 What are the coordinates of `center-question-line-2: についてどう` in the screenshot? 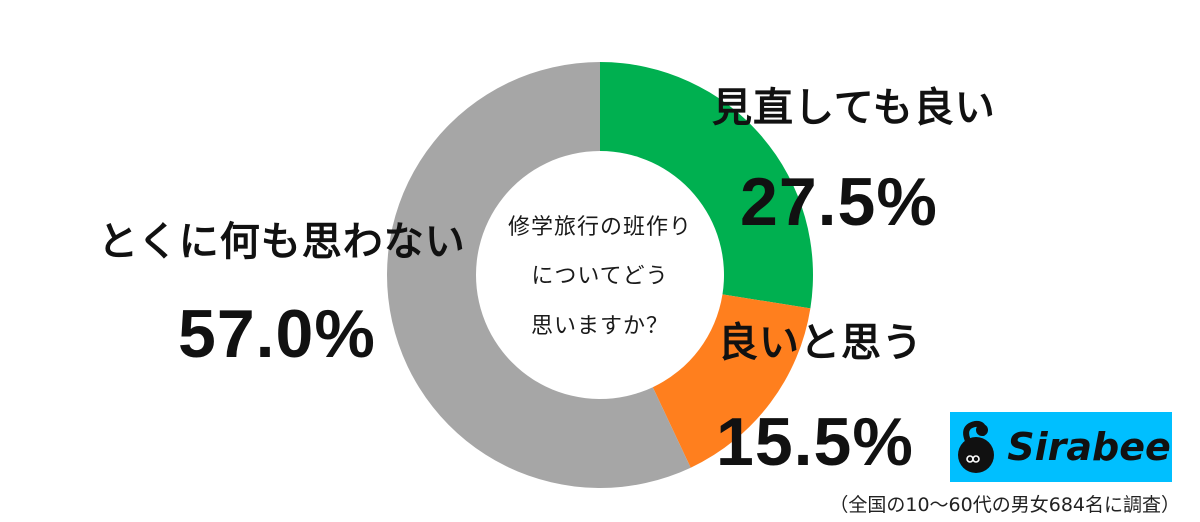 It's located at (600, 276).